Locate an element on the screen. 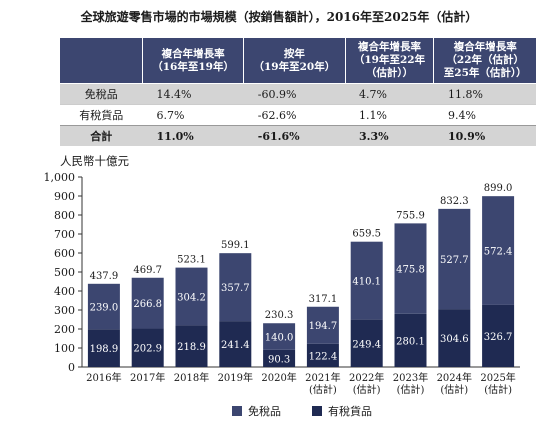 The image size is (558, 430). data-label-total: 469.7 is located at coordinates (147, 270).